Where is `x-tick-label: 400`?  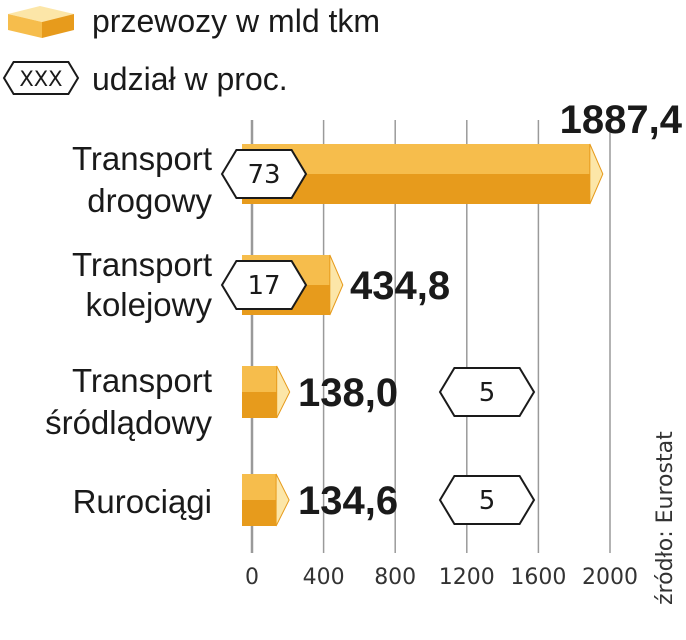 x-tick-label: 400 is located at coordinates (324, 577).